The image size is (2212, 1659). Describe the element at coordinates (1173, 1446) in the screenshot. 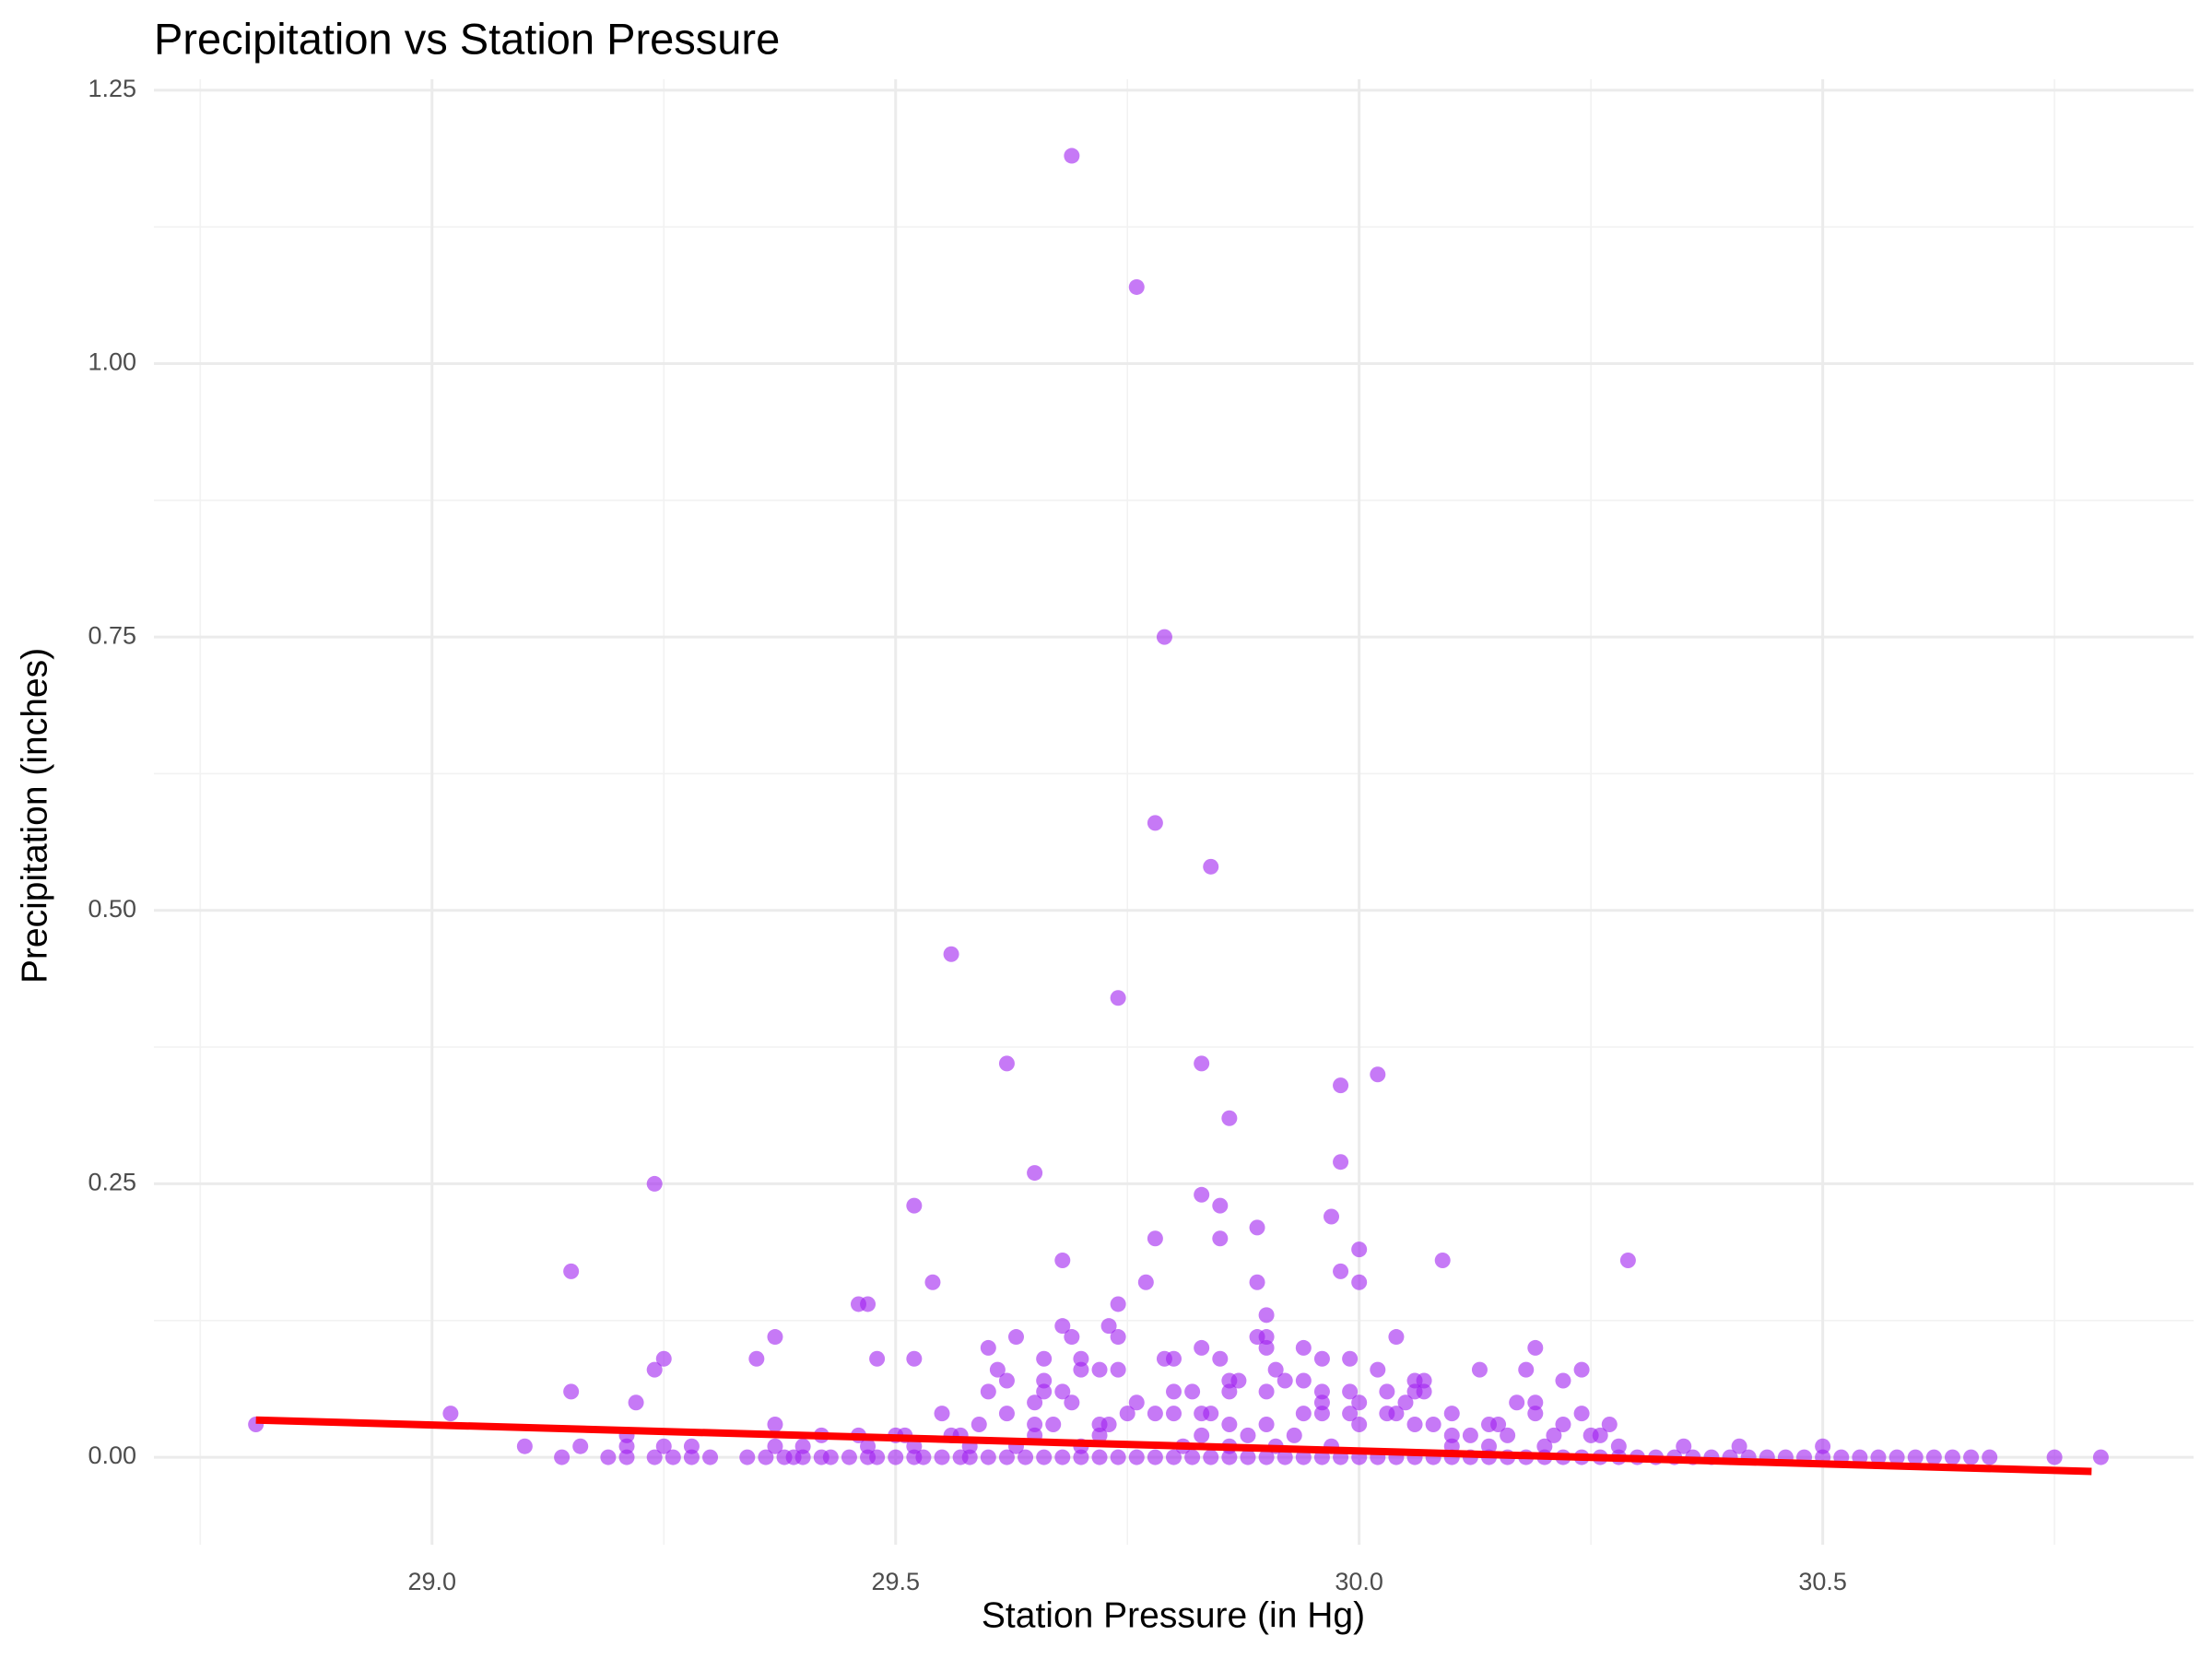

I see `trend-line` at that location.